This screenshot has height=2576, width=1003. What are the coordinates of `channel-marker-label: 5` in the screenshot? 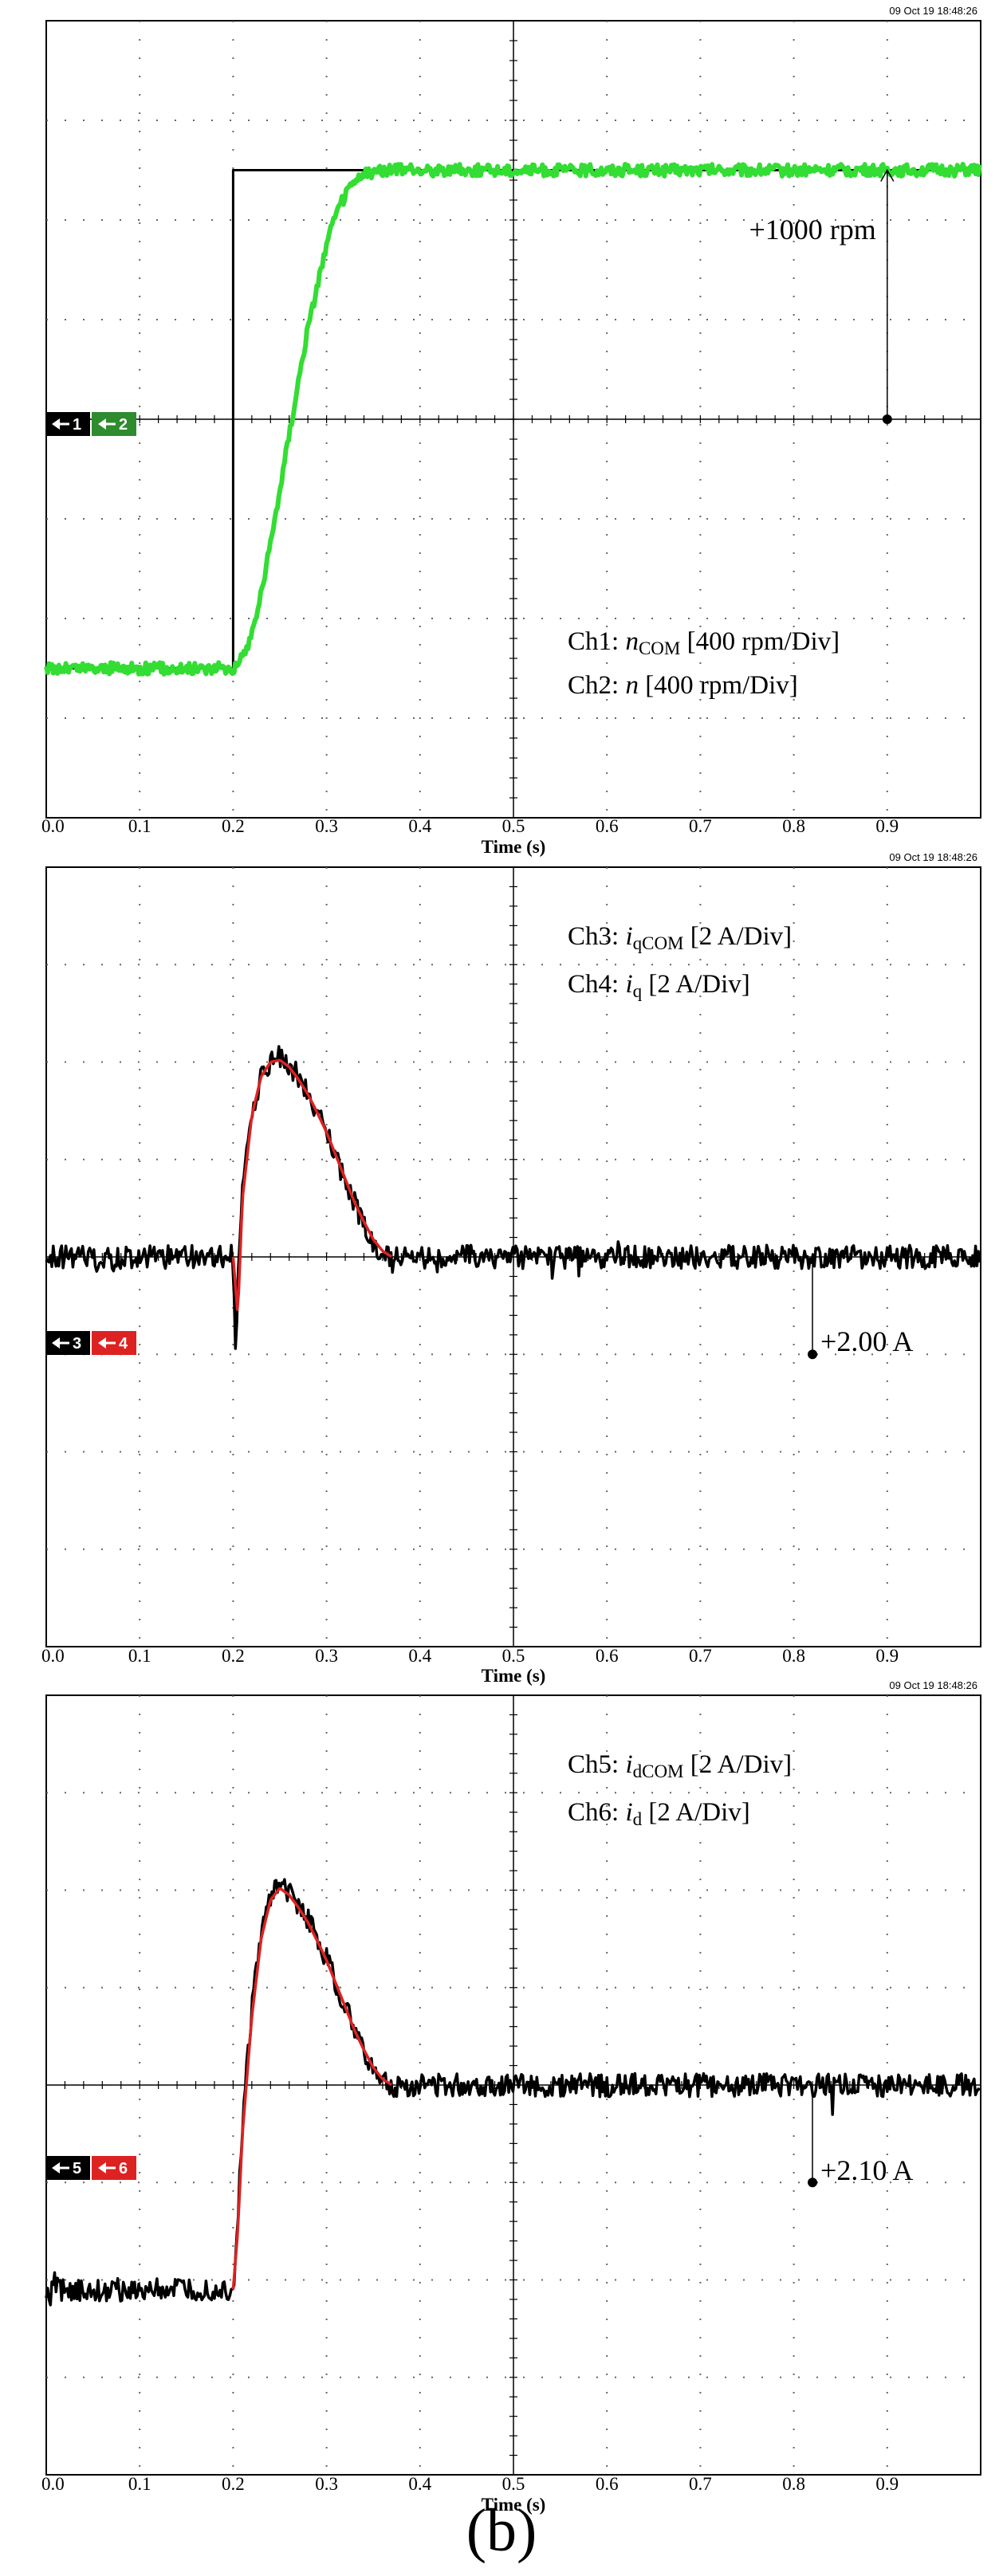 It's located at (77, 2168).